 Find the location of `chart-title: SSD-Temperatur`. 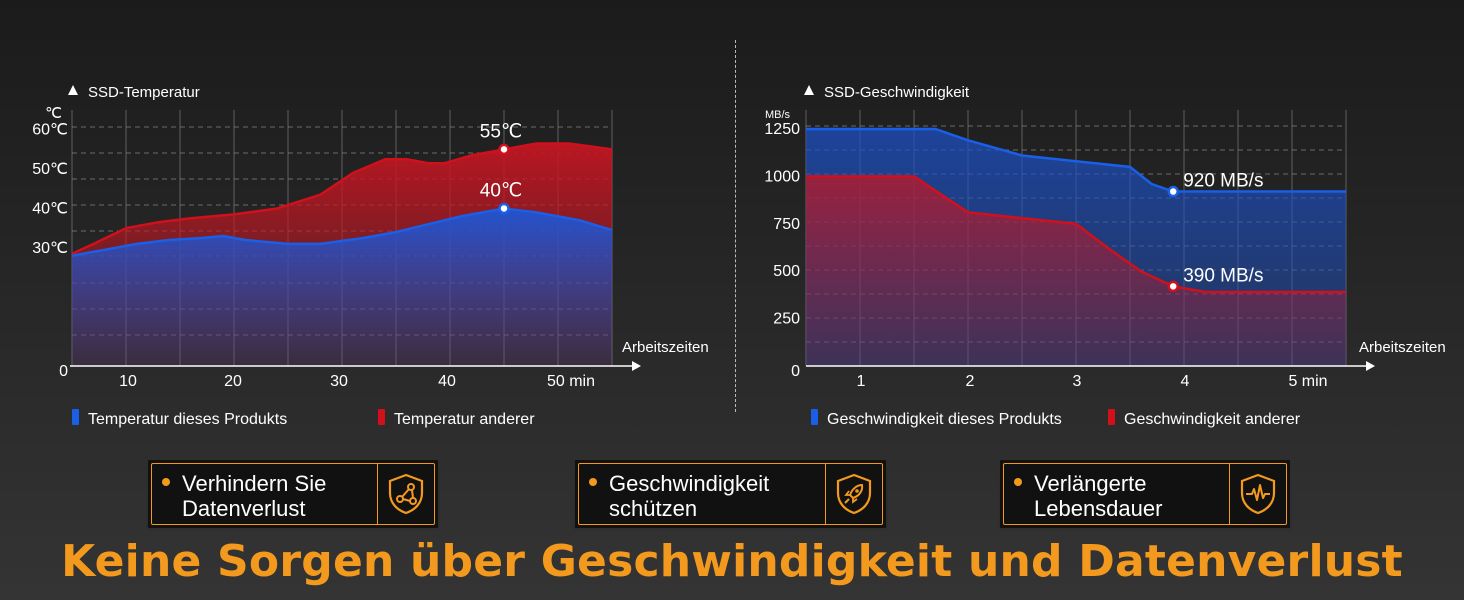

chart-title: SSD-Temperatur is located at coordinates (144, 92).